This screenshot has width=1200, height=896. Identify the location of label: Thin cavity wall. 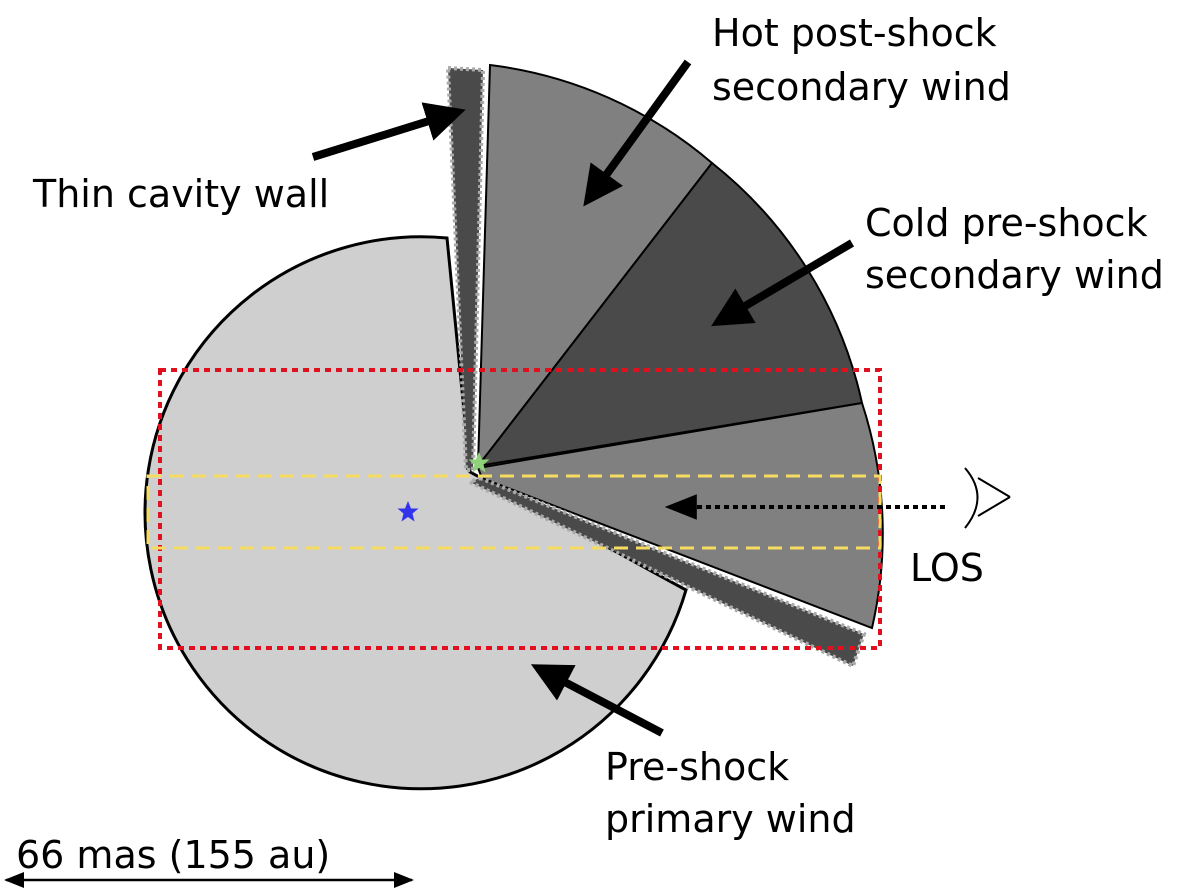
(180, 194).